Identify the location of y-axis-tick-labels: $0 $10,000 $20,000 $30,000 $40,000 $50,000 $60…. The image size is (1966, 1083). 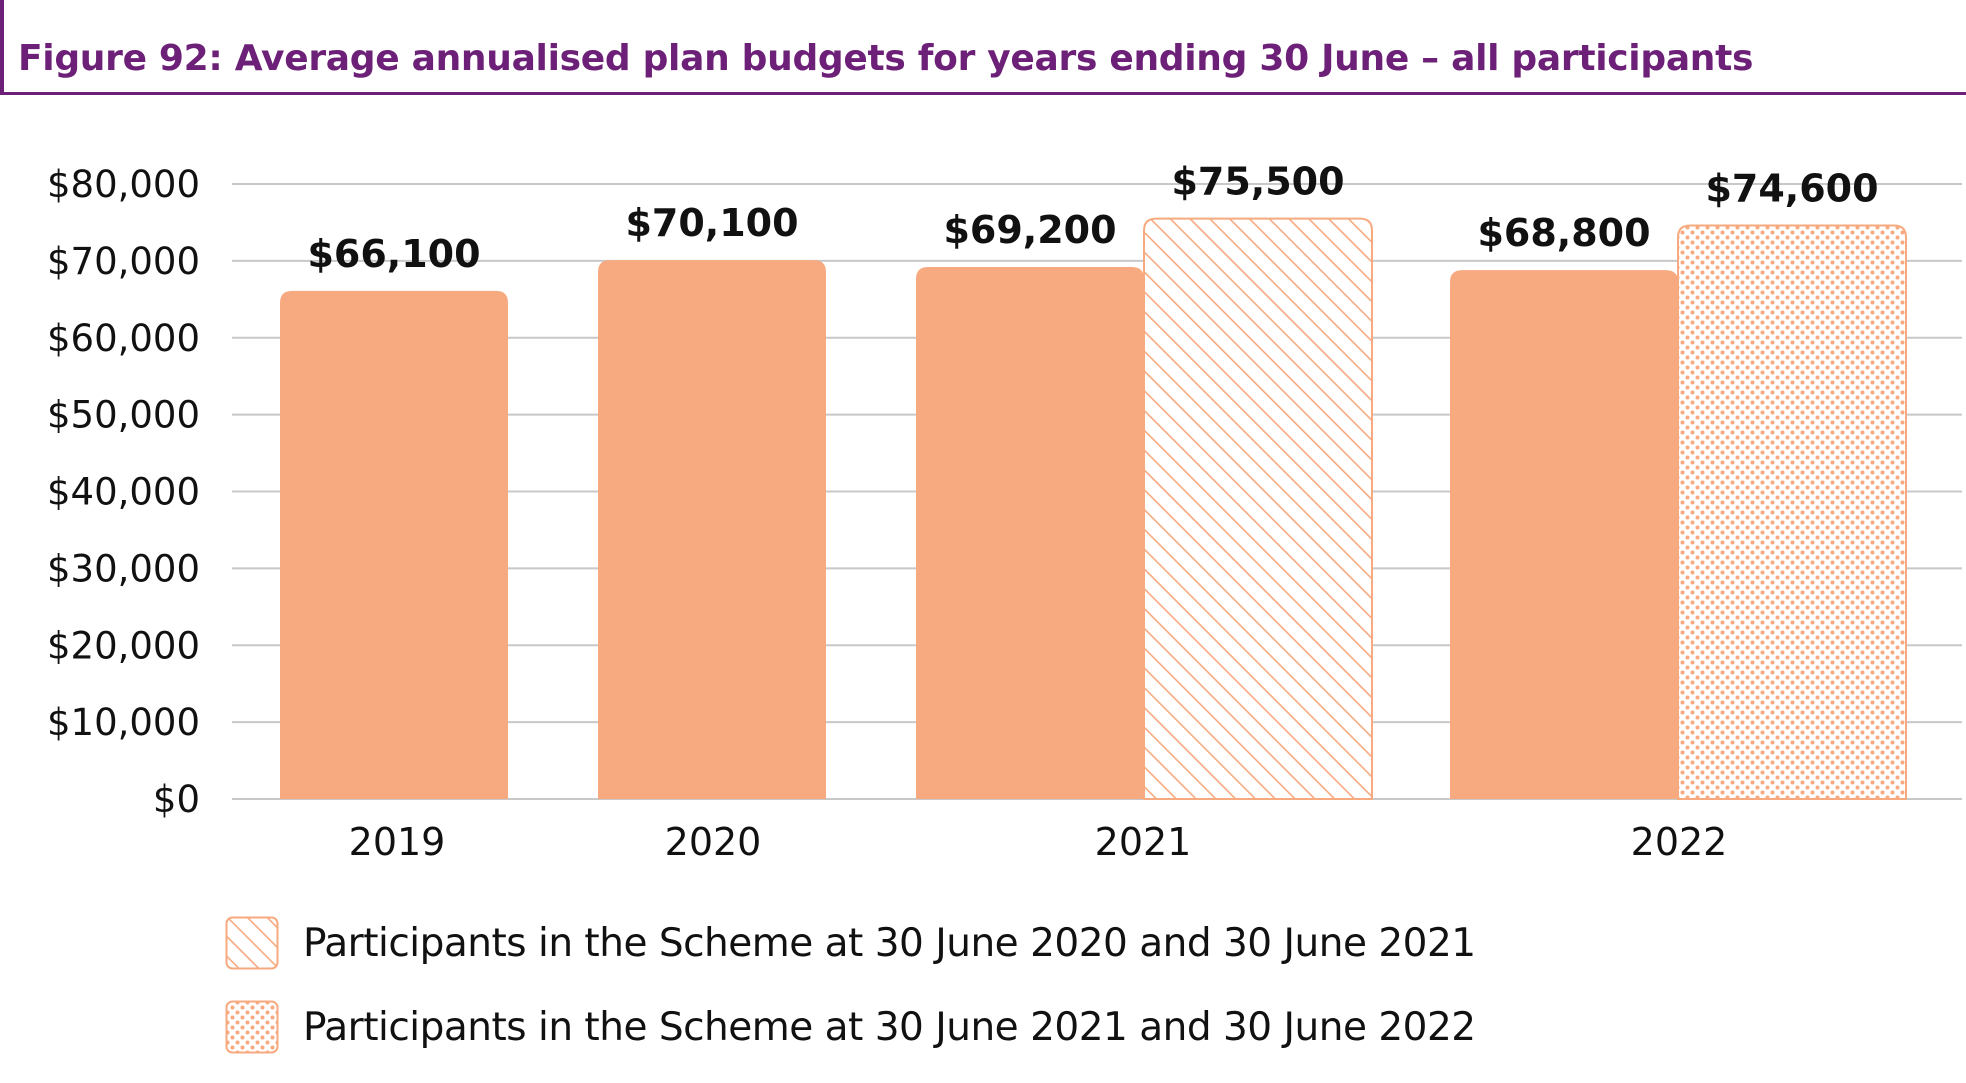
(123, 492).